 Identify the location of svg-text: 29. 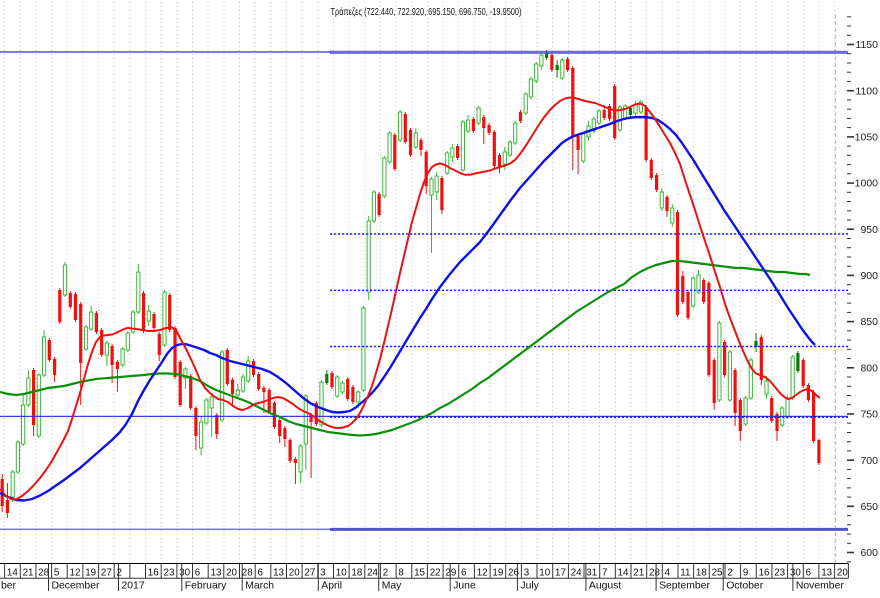
(450, 573).